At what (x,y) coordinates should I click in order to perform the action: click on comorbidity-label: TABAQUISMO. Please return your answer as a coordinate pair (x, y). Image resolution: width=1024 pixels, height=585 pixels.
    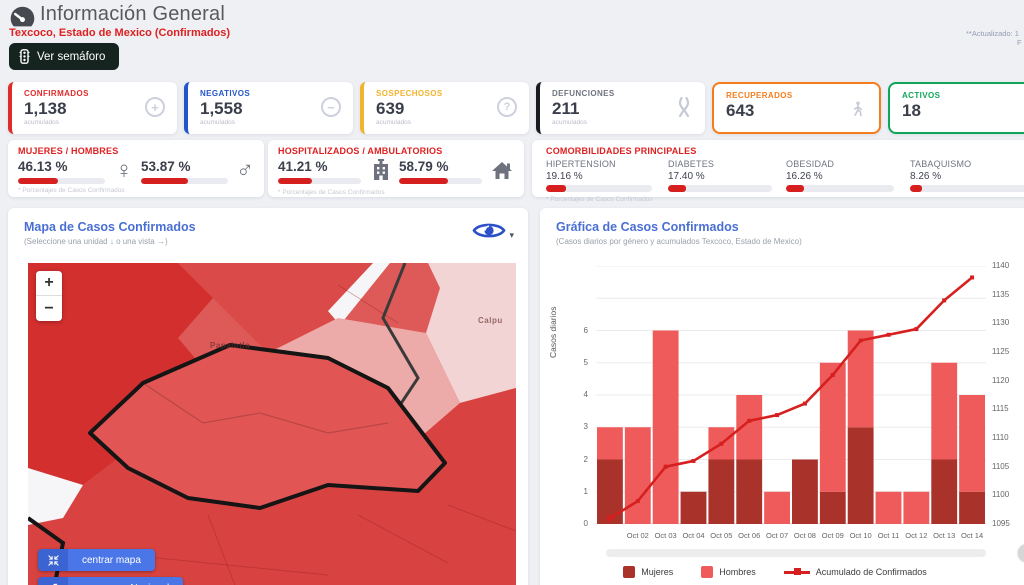
    Looking at the image, I should click on (941, 164).